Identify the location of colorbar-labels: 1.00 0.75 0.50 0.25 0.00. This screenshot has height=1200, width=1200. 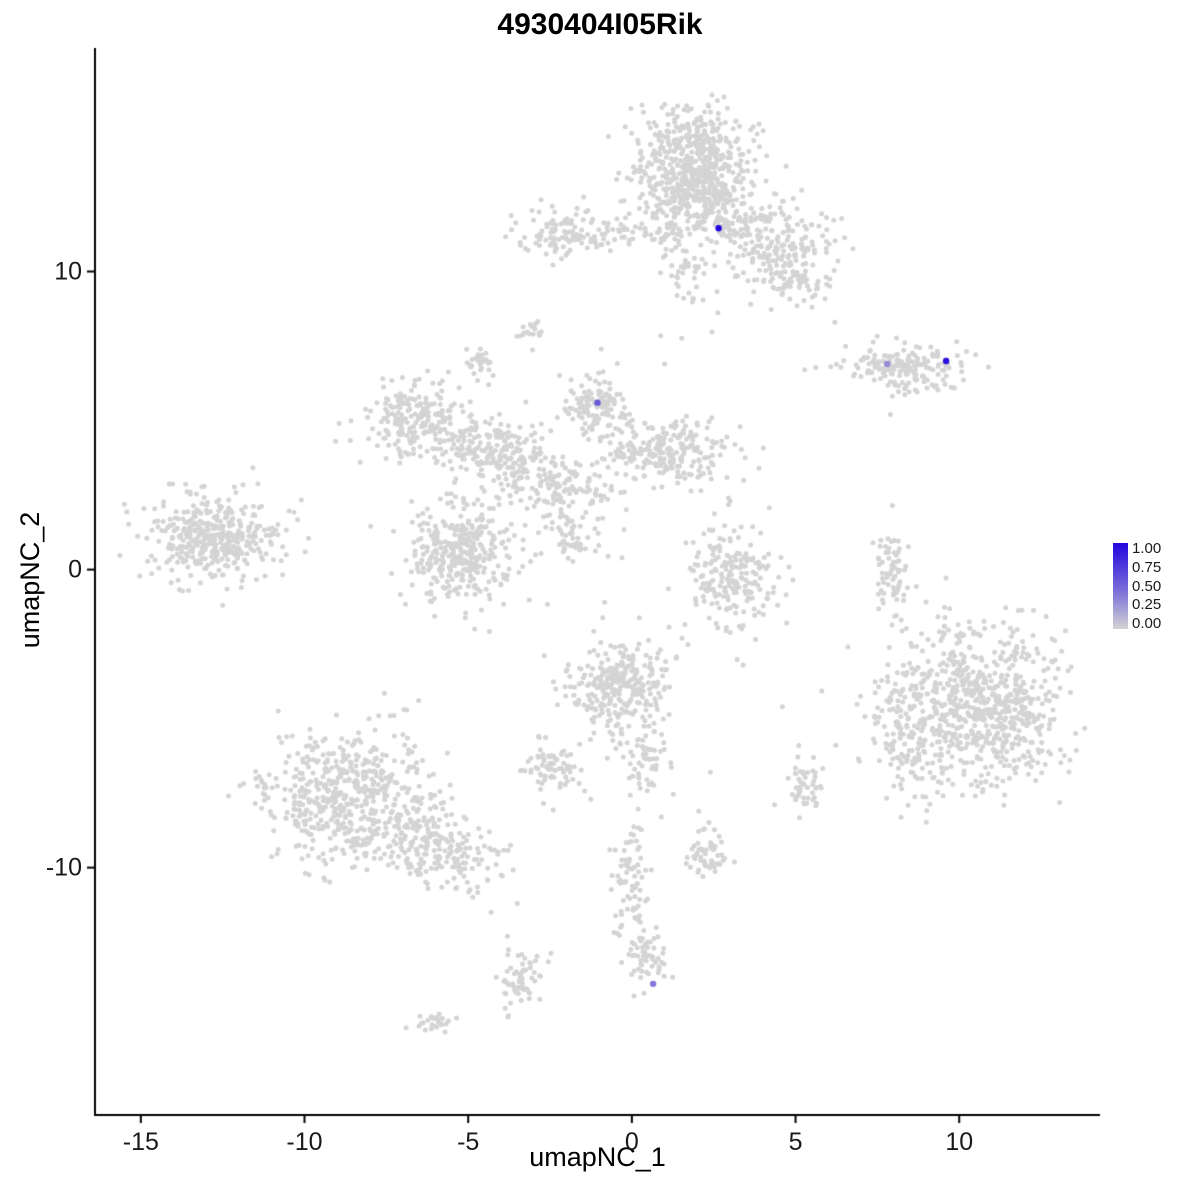
(1146, 586).